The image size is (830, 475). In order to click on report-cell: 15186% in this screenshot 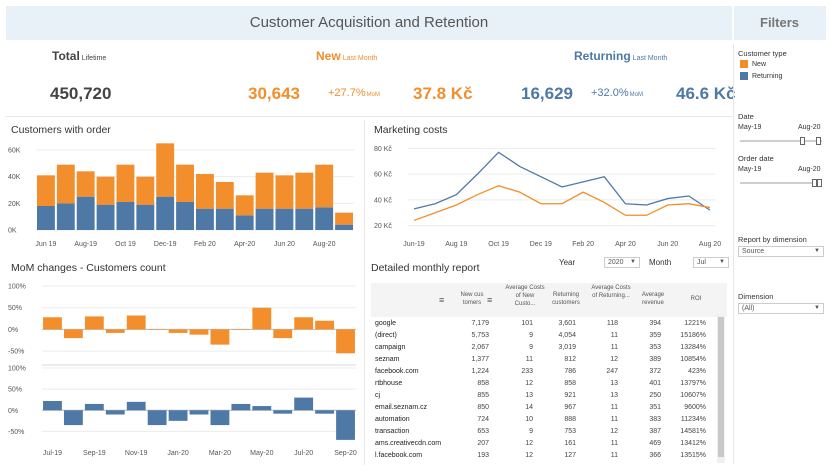, I will do `click(693, 335)`.